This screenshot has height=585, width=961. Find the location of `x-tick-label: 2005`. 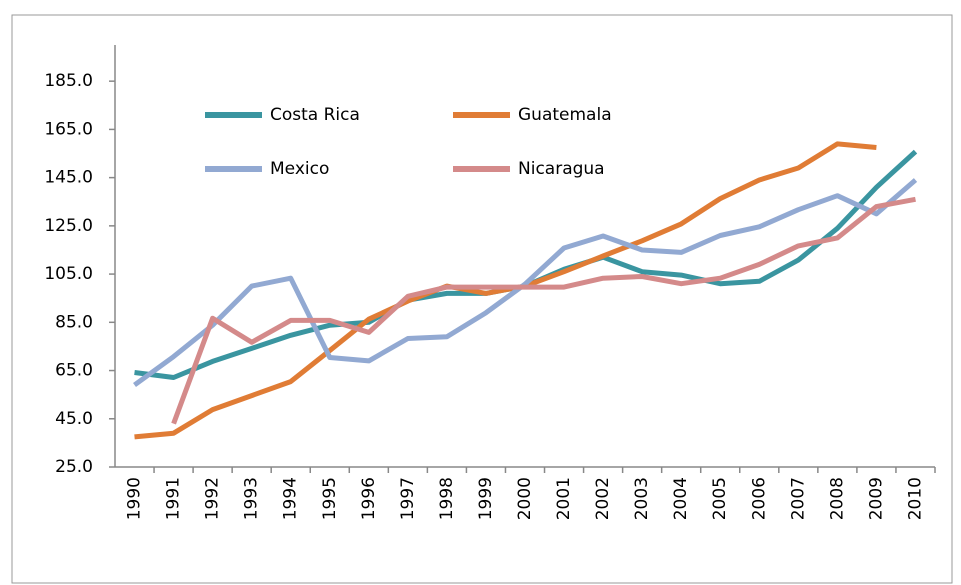

x-tick-label: 2005 is located at coordinates (720, 498).